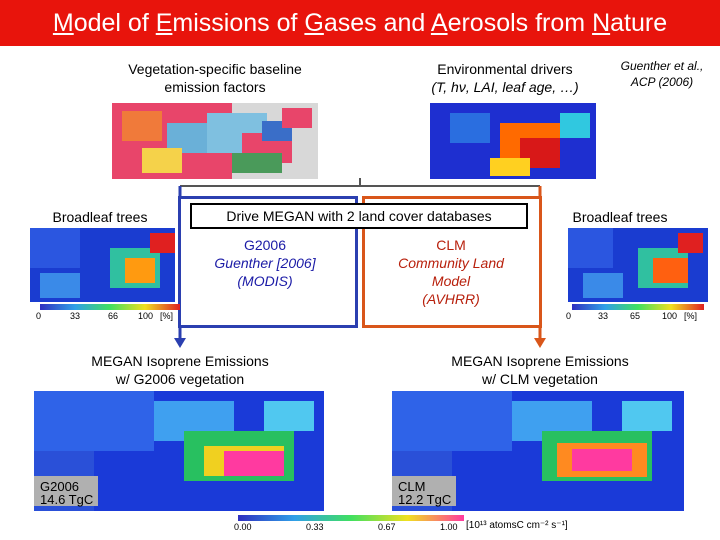  What do you see at coordinates (451, 245) in the screenshot?
I see `clm-line1: CLM` at bounding box center [451, 245].